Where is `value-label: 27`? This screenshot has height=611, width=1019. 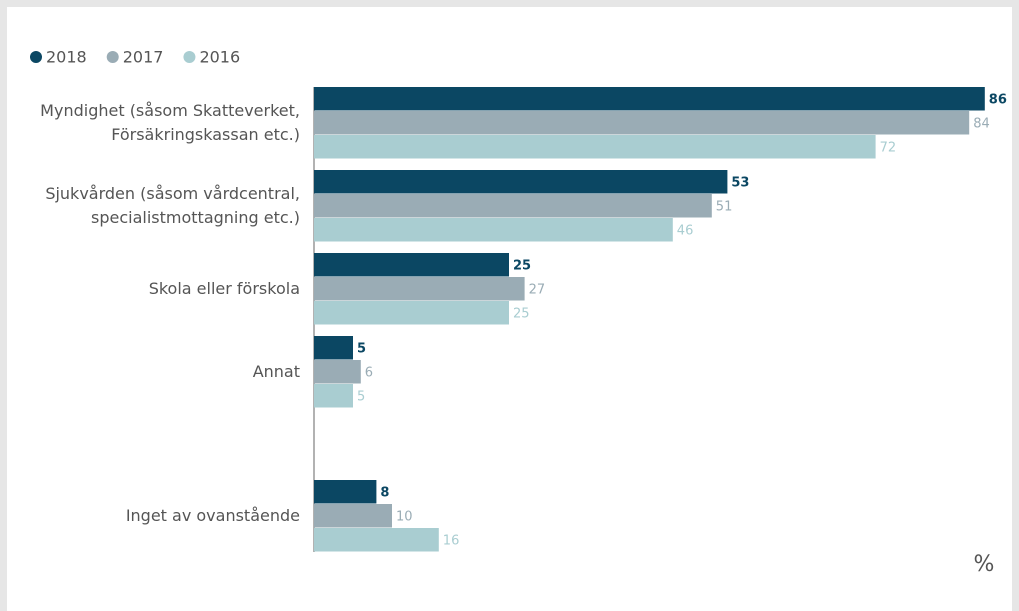 value-label: 27 is located at coordinates (537, 290).